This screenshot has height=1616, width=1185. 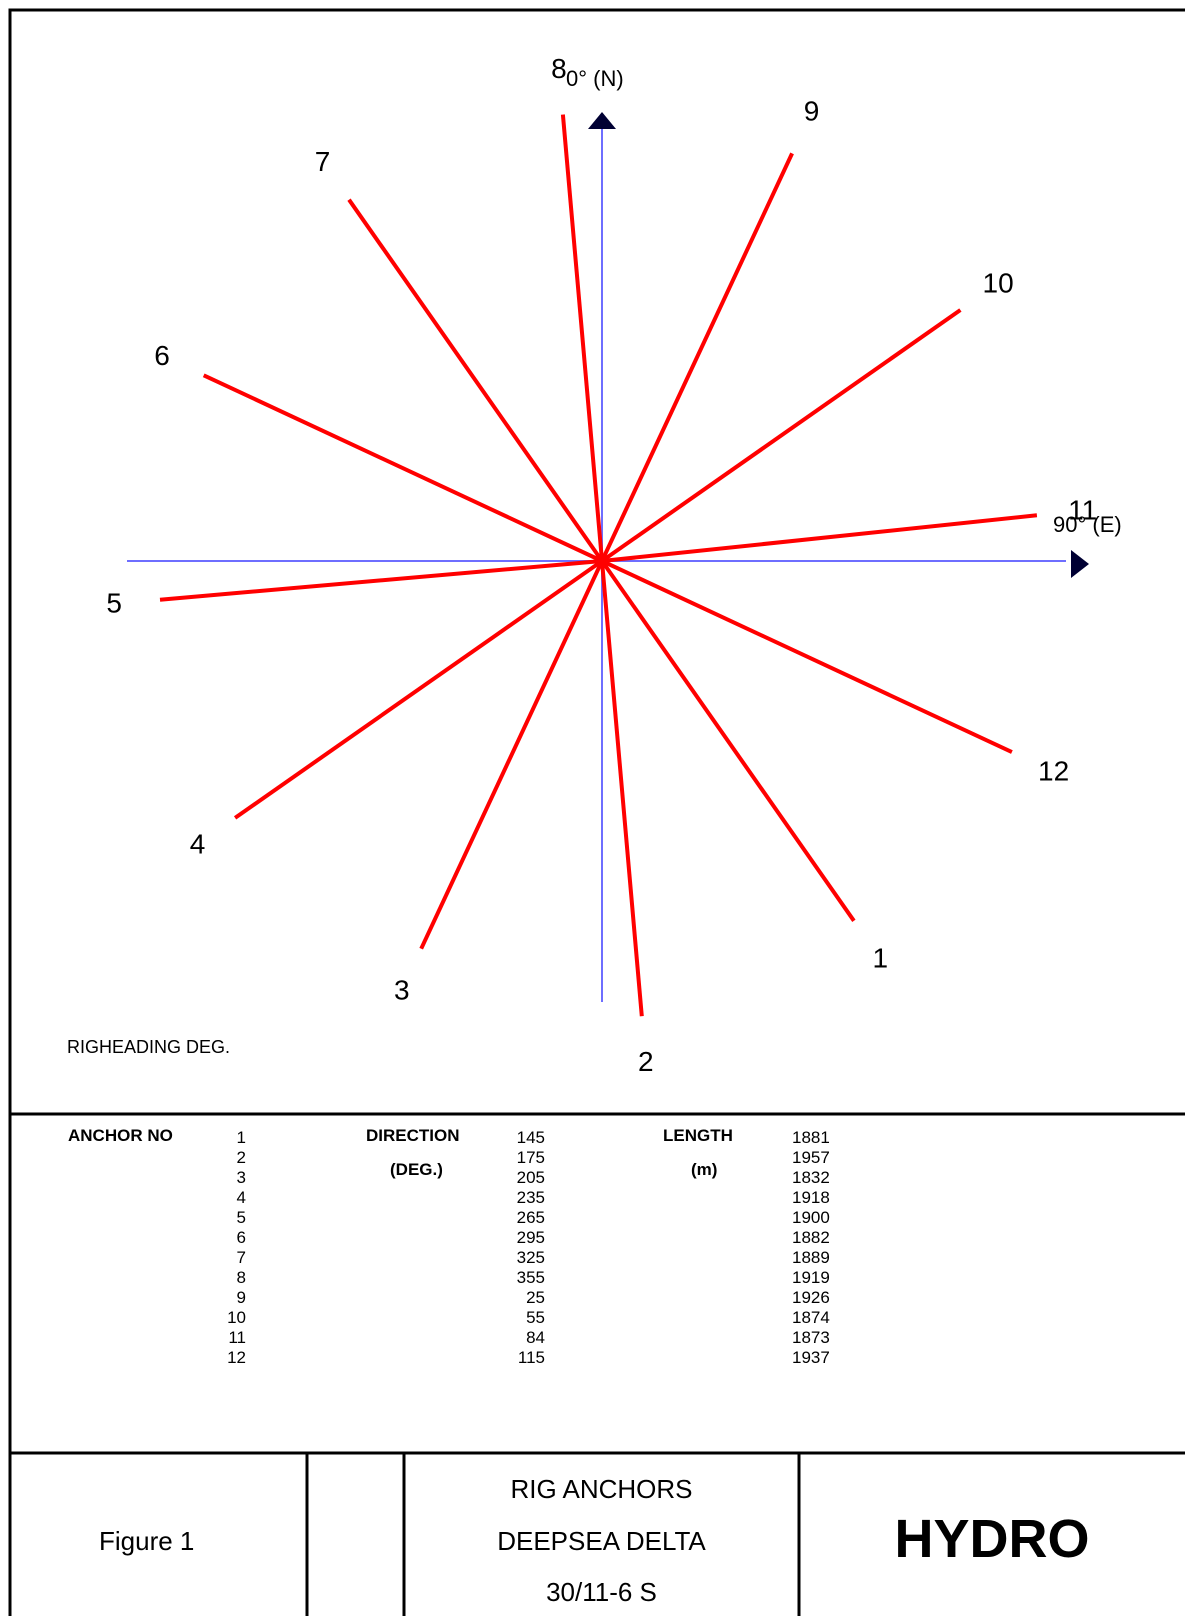 I want to click on anchor-label-6: 6, so click(x=162, y=355).